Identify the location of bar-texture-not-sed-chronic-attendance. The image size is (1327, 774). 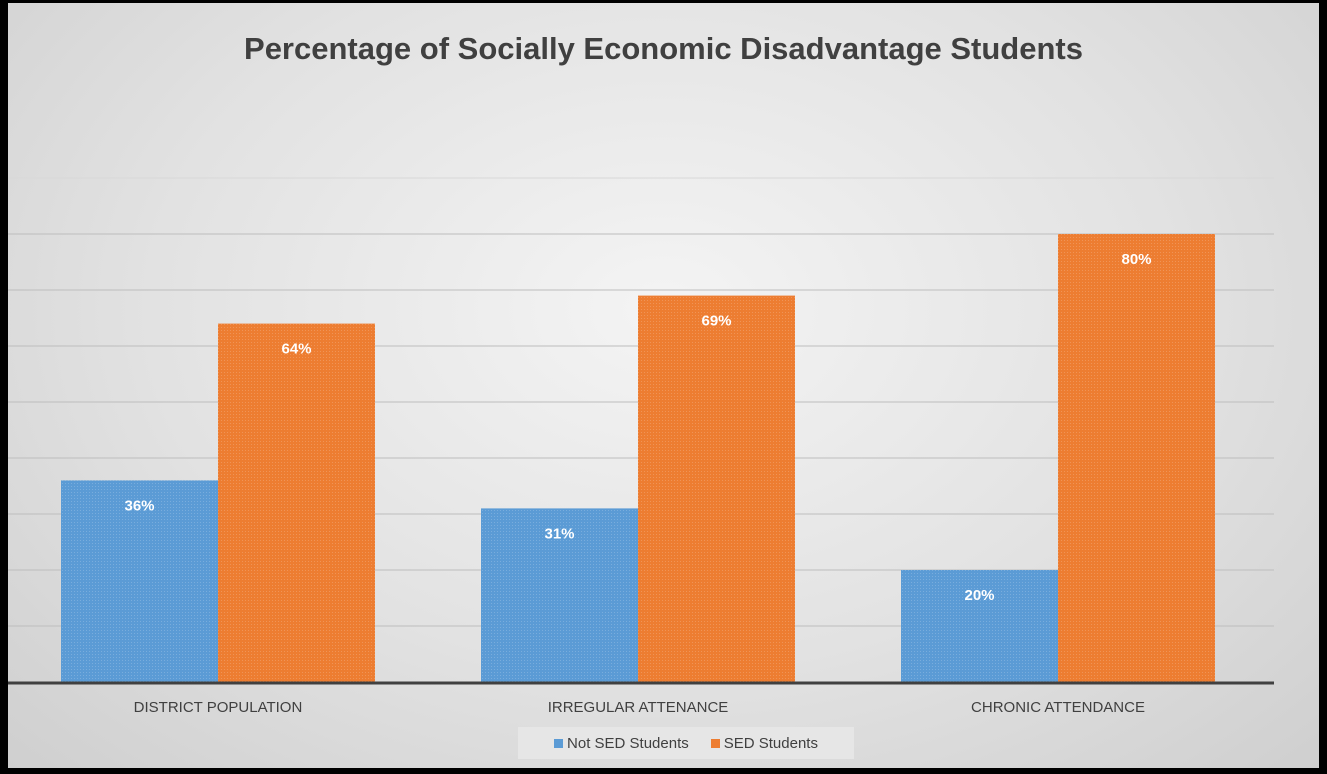
(979, 626).